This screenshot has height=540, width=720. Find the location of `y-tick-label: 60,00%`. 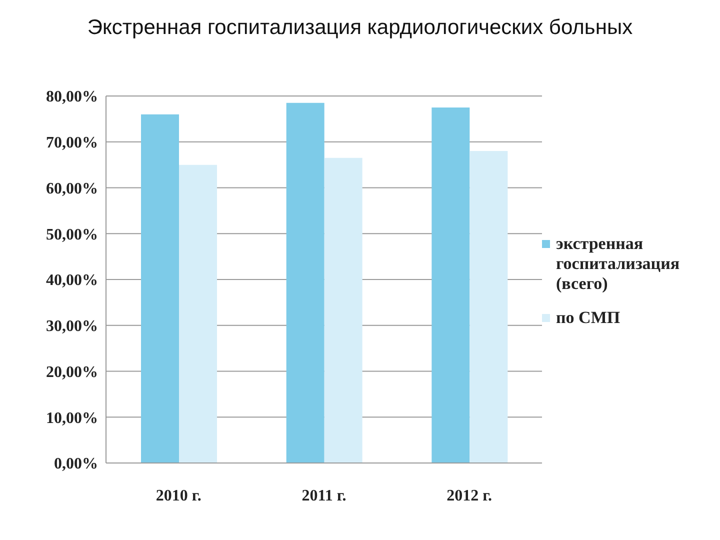

y-tick-label: 60,00% is located at coordinates (72, 189).